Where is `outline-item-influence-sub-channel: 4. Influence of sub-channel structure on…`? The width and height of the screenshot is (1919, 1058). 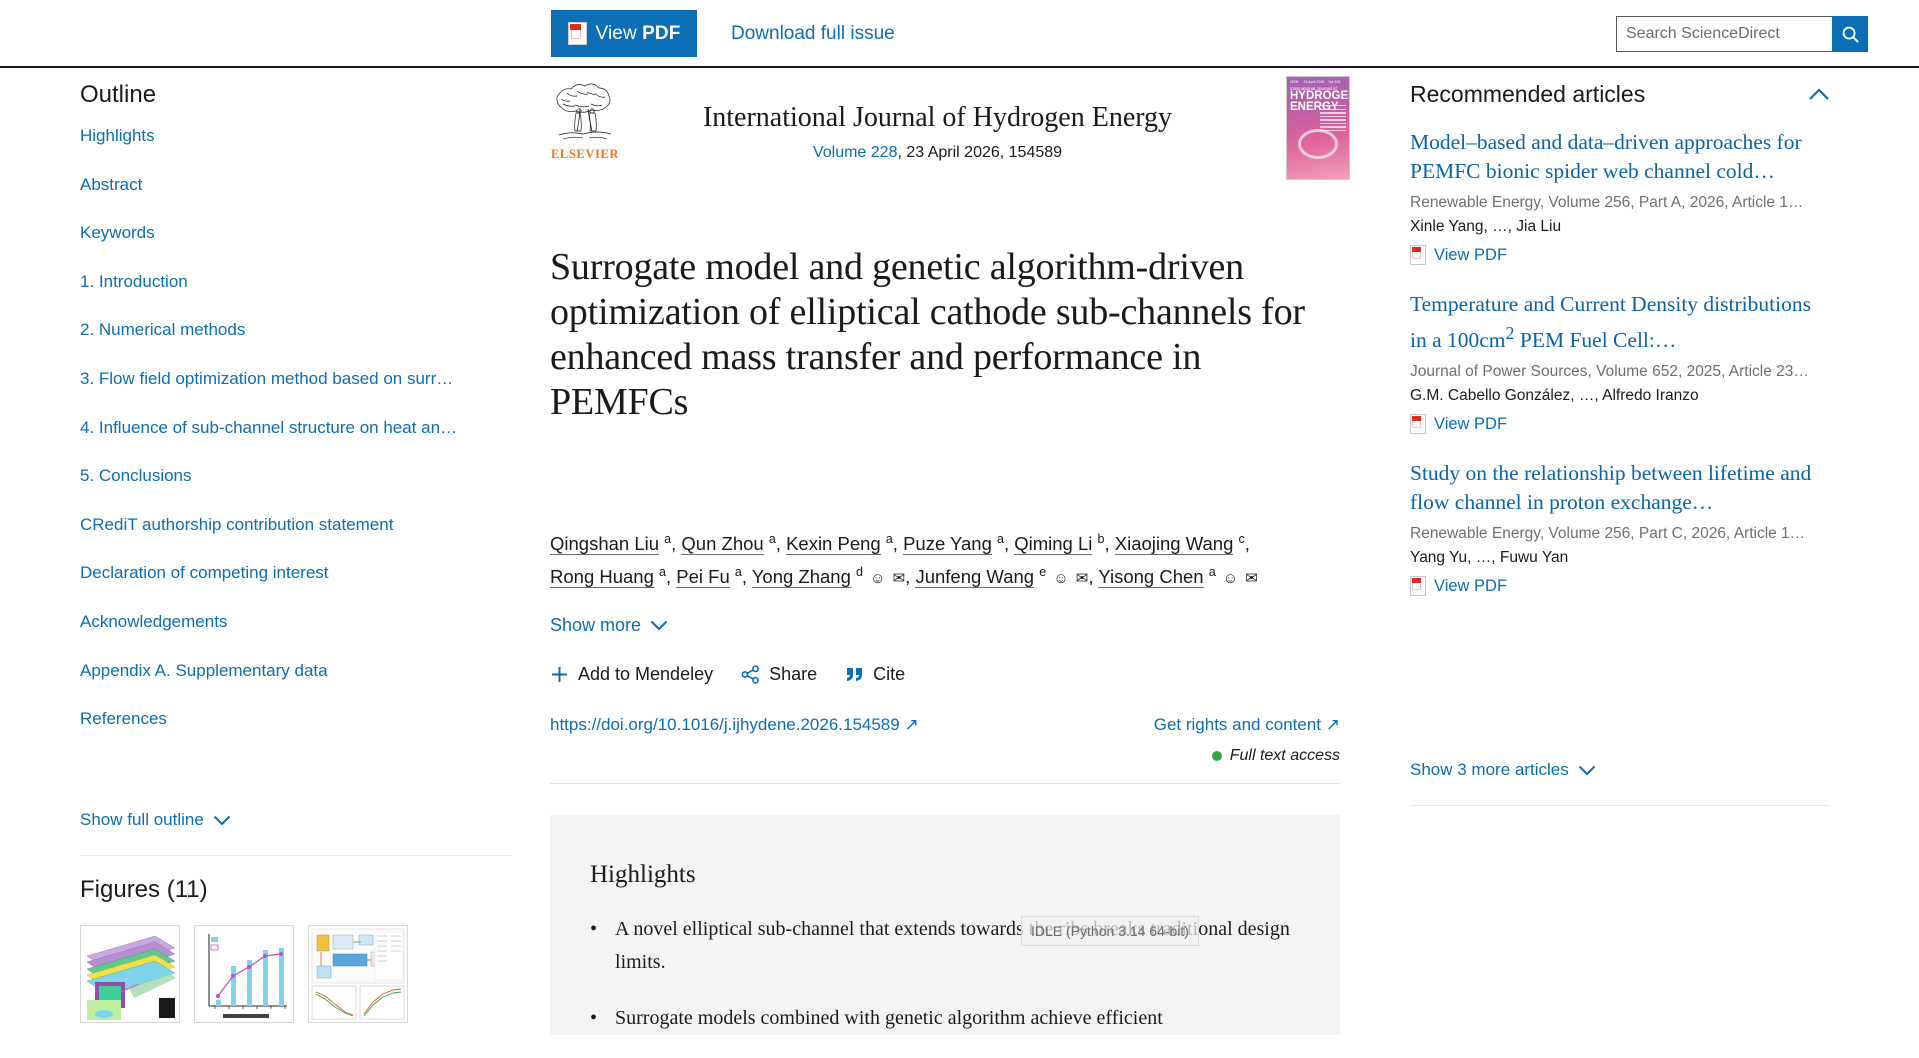
outline-item-influence-sub-channel: 4. Influence of sub-channel structure on… is located at coordinates (269, 427).